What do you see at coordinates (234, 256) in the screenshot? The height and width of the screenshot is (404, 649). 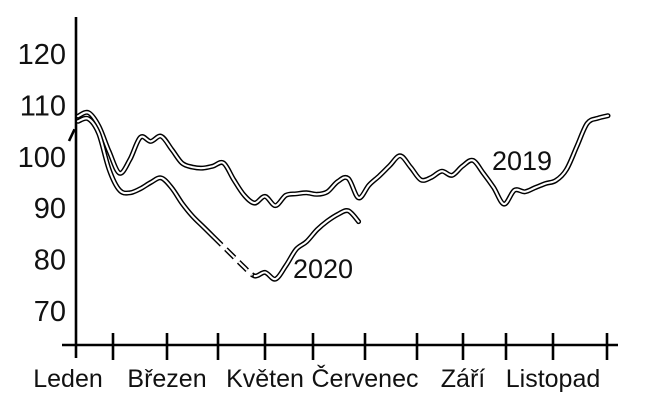 I see `series-2020-seg2-dashed-core` at bounding box center [234, 256].